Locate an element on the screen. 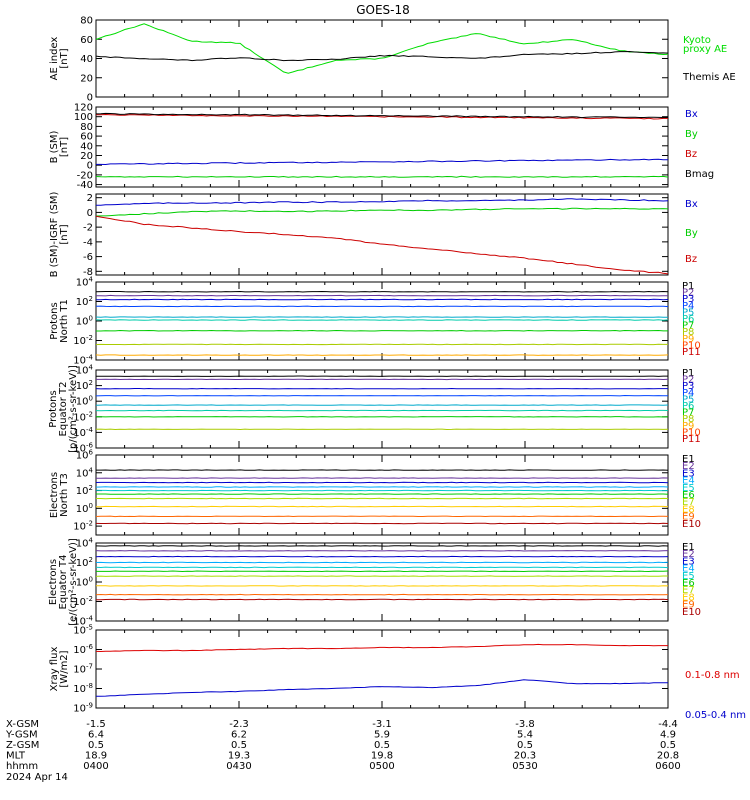 The width and height of the screenshot is (750, 800). footer-row-label: Z-GSM is located at coordinates (22, 745).